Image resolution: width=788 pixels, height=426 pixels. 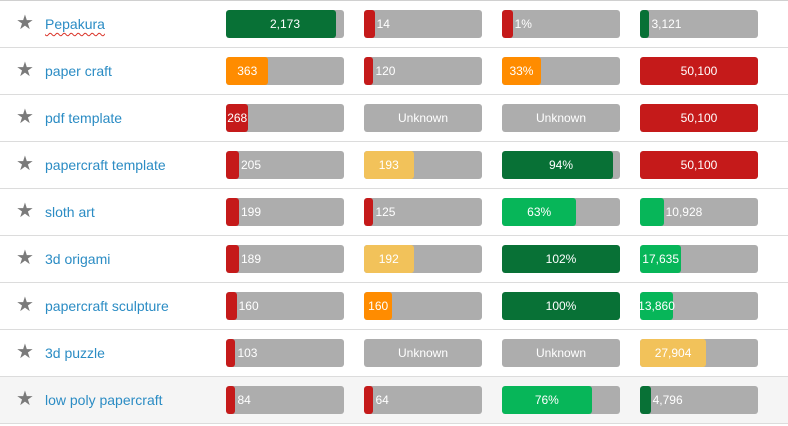 What do you see at coordinates (248, 306) in the screenshot?
I see `metric-value: 160` at bounding box center [248, 306].